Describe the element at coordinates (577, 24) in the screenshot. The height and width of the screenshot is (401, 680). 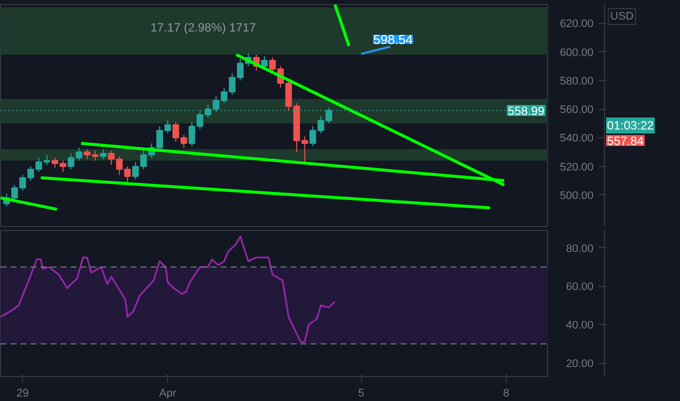
I see `y-tick-label: 620.00` at that location.